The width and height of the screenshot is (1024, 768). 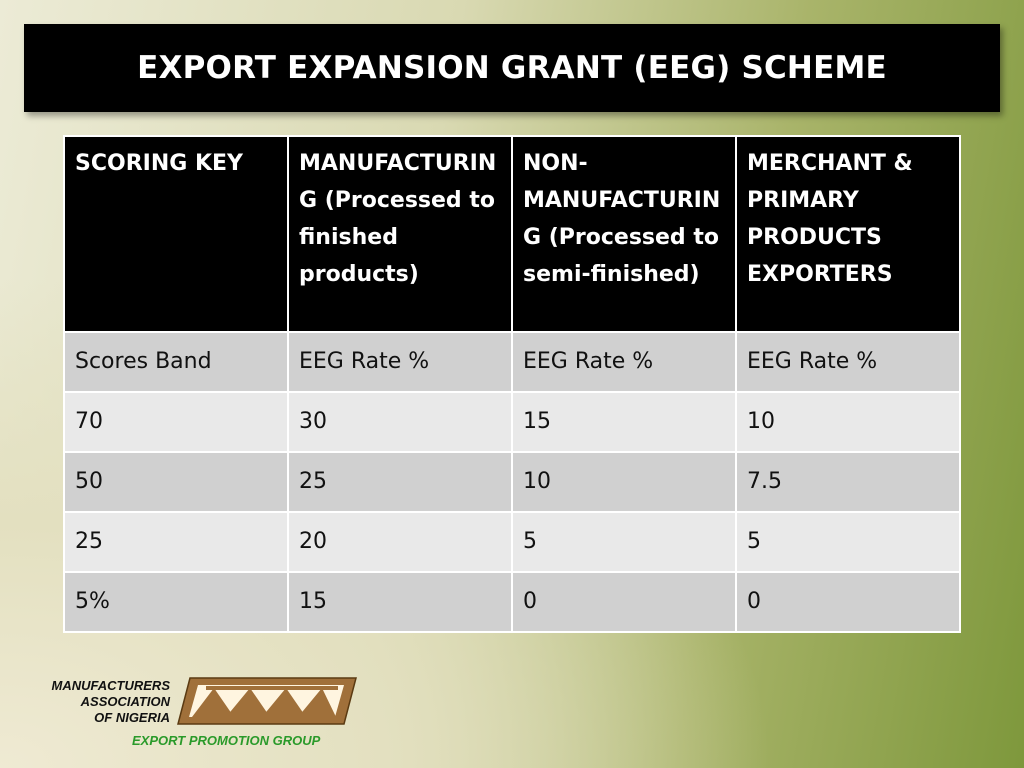 I want to click on header-merchant-primary: MERCHANT & PRIMARY PRODUCTS EXPORTERS, so click(x=848, y=234).